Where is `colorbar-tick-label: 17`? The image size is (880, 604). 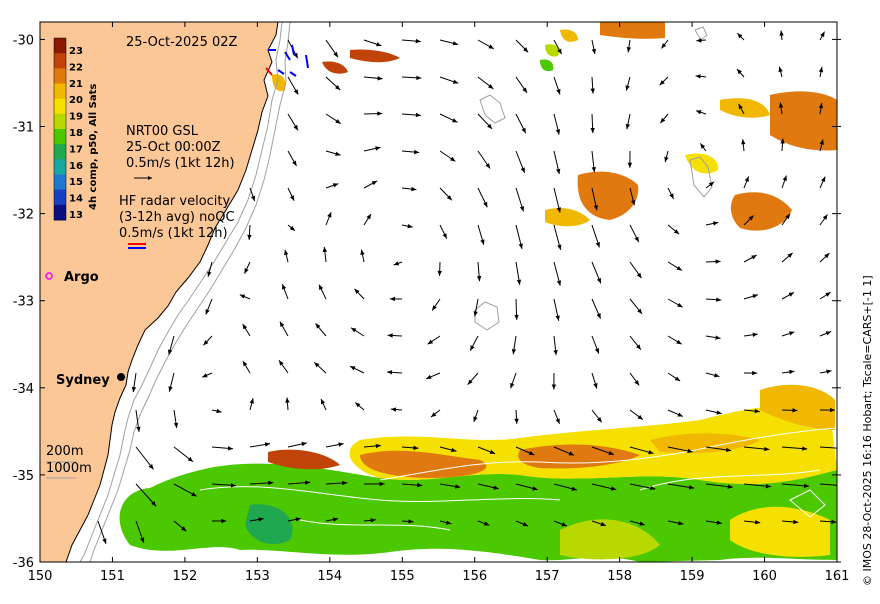
colorbar-tick-label: 17 is located at coordinates (76, 149).